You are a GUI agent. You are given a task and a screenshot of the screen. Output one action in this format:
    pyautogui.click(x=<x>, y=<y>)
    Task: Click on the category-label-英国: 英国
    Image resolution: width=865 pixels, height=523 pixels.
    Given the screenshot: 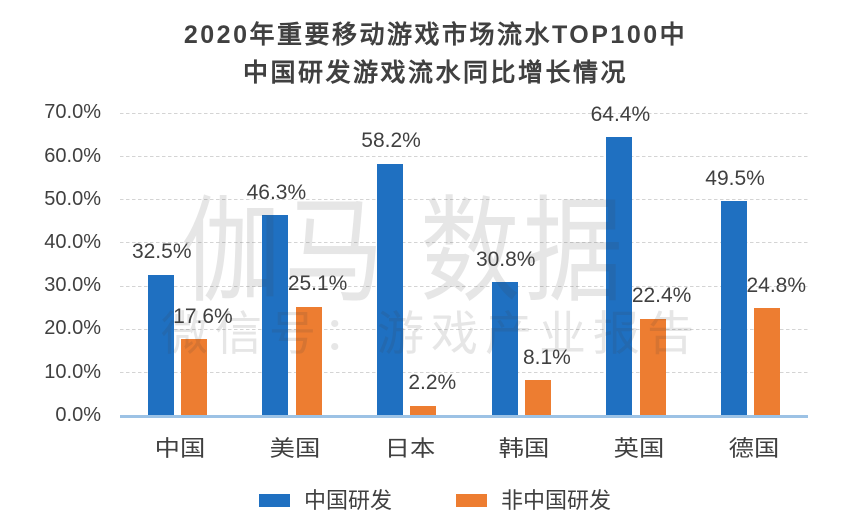 What is the action you would take?
    pyautogui.click(x=639, y=448)
    